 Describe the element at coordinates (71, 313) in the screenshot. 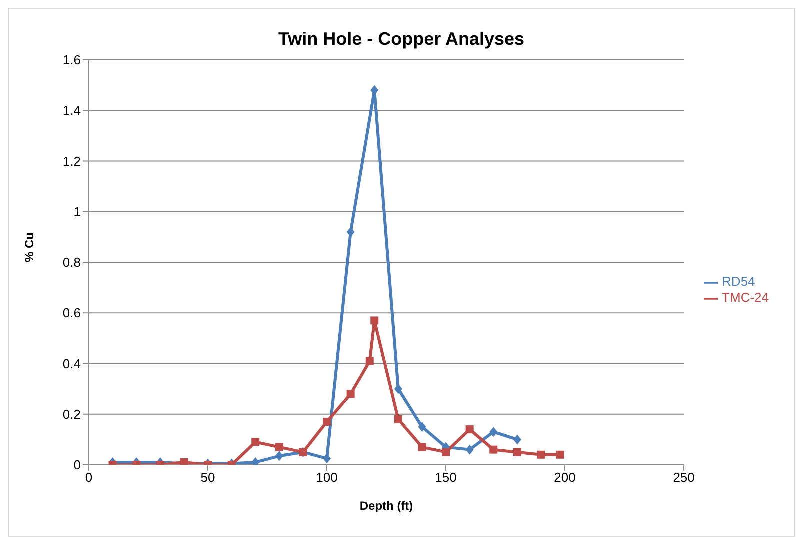

I see `y-tick-label: 0.6` at that location.